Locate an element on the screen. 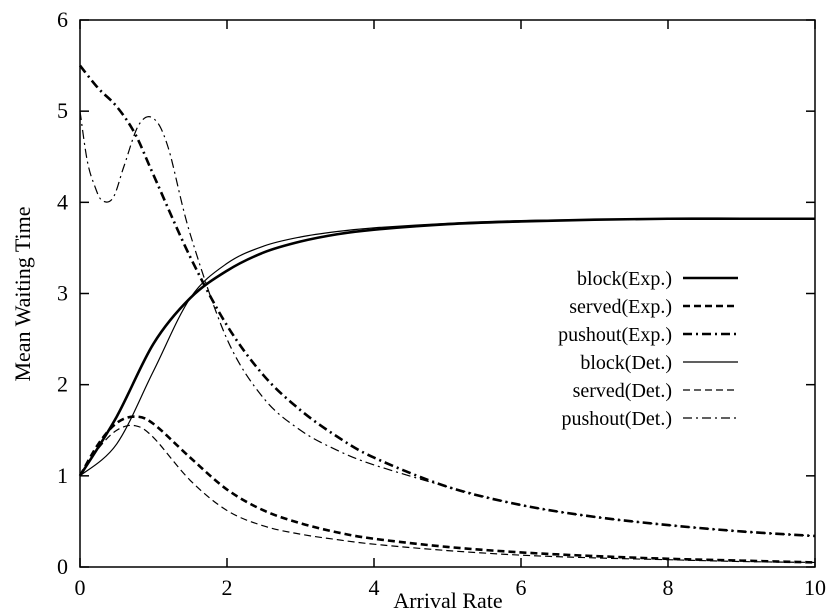  x-axis-label: Arrival Rate is located at coordinates (447, 600).